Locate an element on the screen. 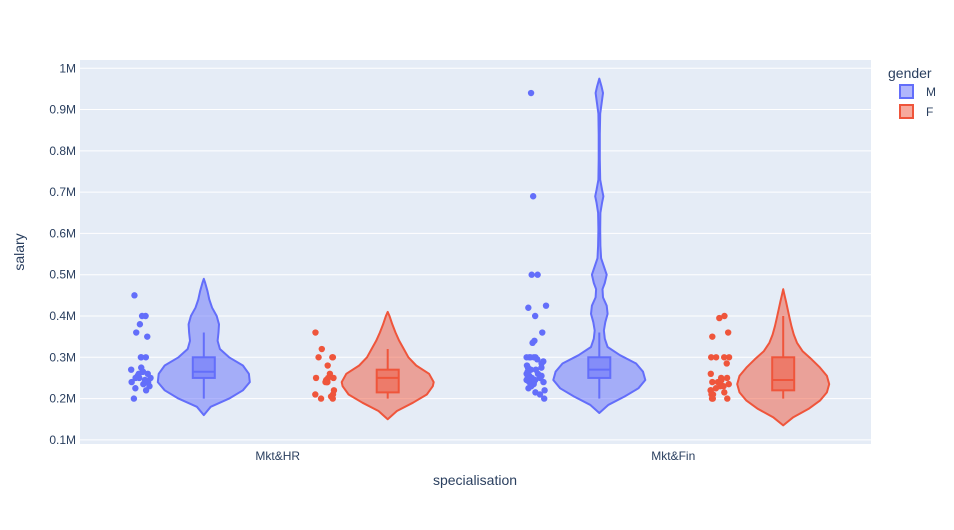  y-tick-label: 0.1M is located at coordinates (62, 440).